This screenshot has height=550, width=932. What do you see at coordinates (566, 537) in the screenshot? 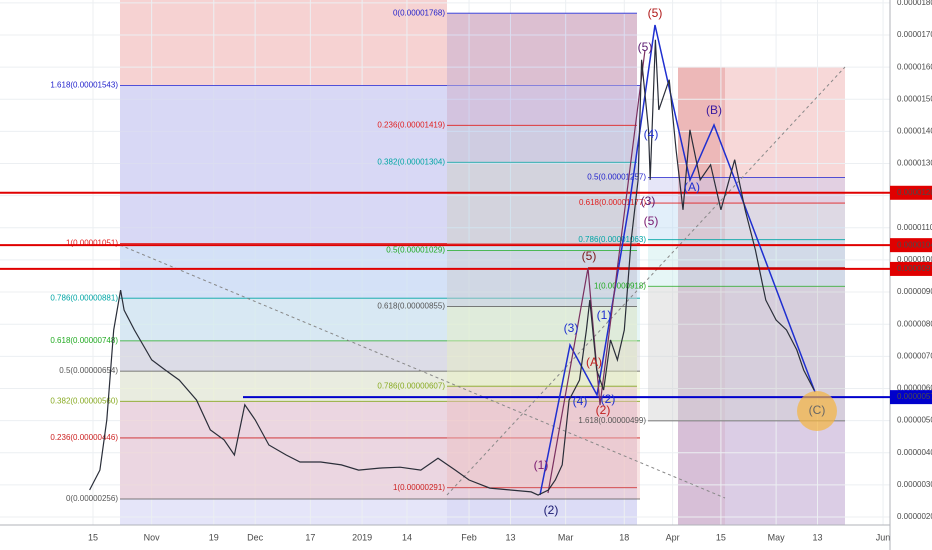
I see `x-tick-label: Mar` at bounding box center [566, 537].